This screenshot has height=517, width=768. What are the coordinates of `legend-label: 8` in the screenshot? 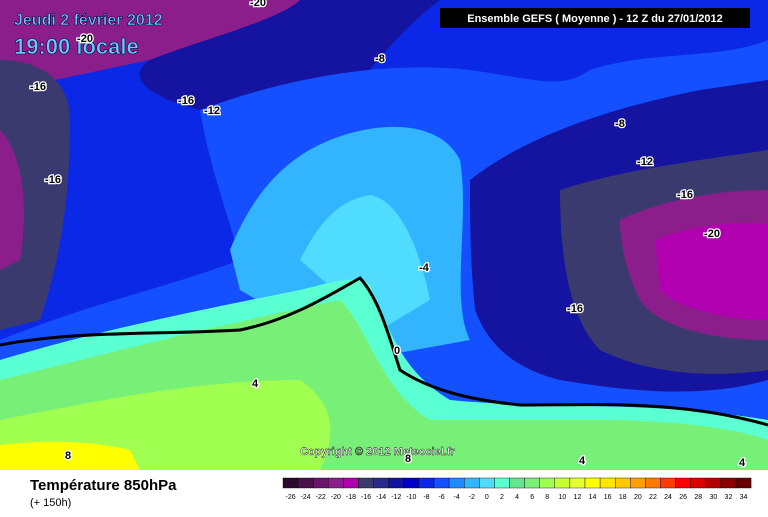 It's located at (547, 497).